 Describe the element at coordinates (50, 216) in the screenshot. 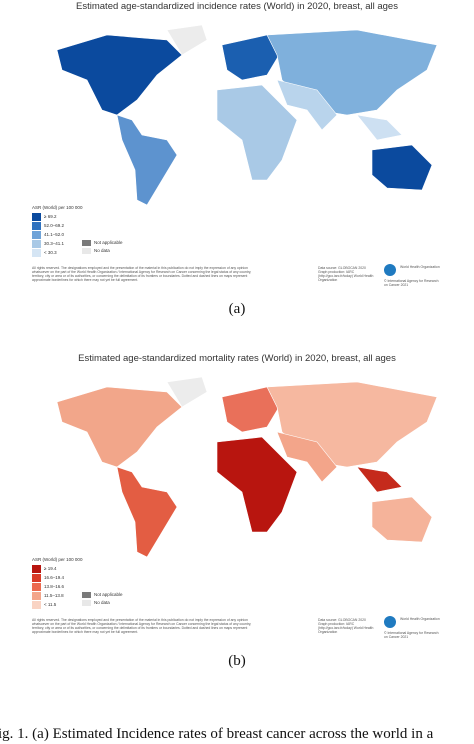

I see `legend-label: ≥ 69.2` at that location.